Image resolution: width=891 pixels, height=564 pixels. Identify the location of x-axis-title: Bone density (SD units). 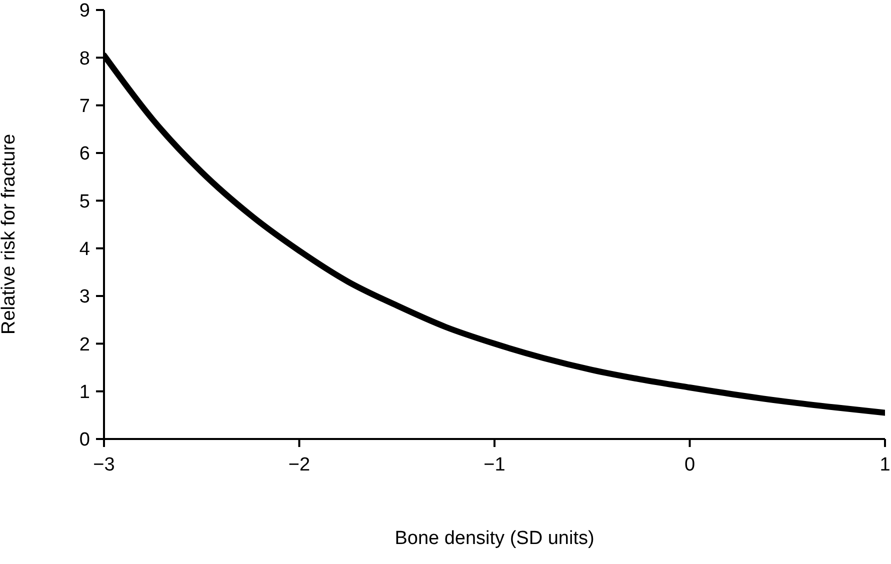
(494, 538).